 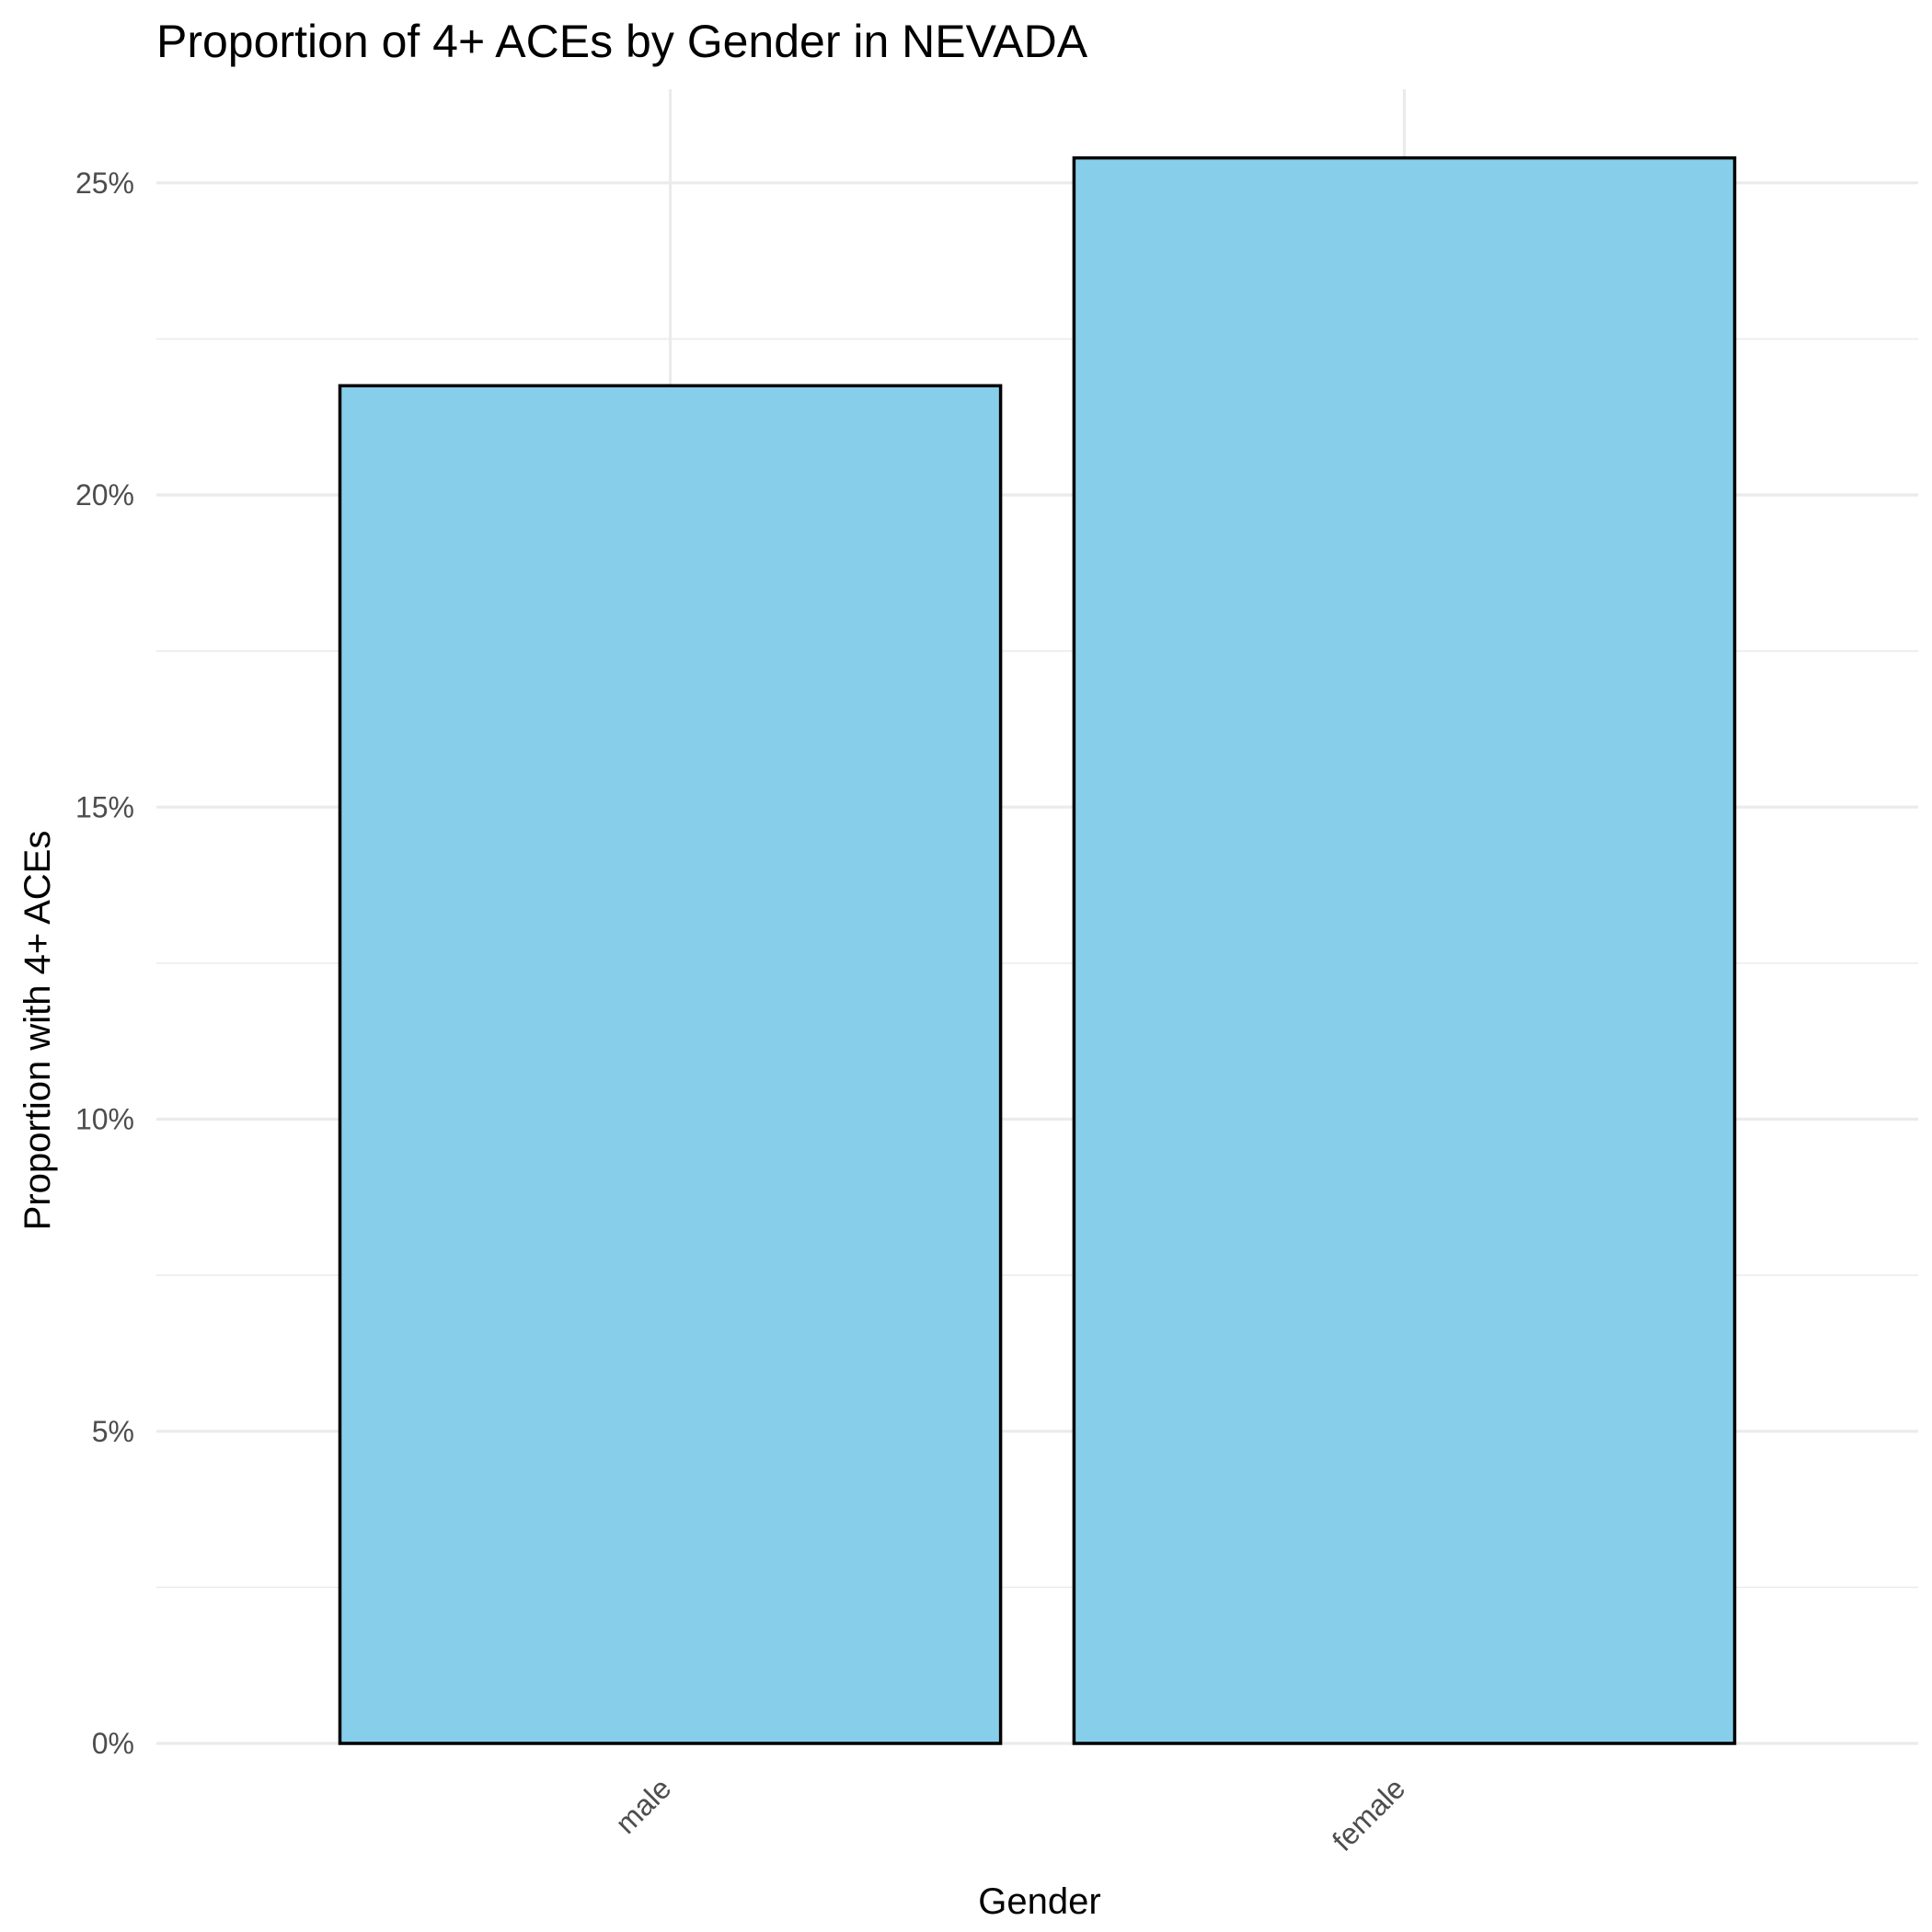 I want to click on y-tick-label: 25%, so click(x=104, y=183).